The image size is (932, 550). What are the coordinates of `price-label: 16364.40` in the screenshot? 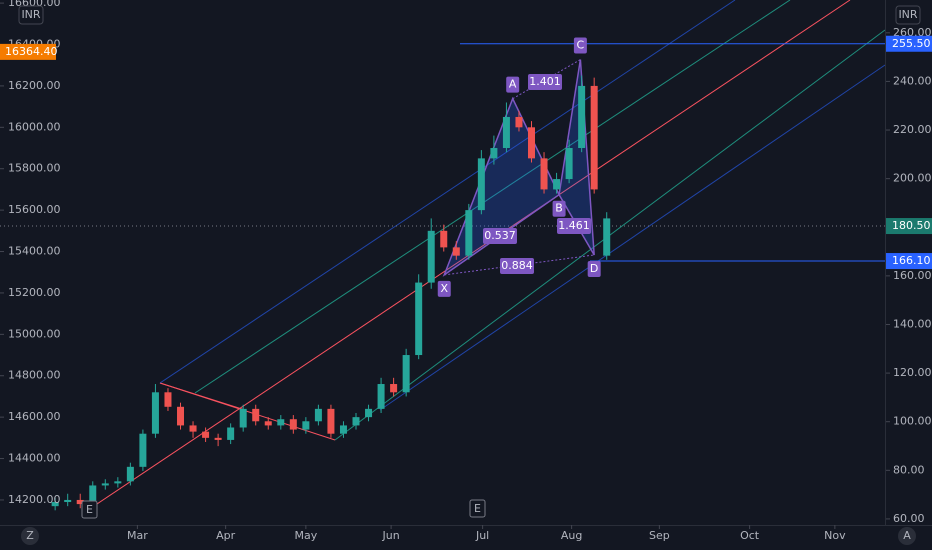 It's located at (31, 51).